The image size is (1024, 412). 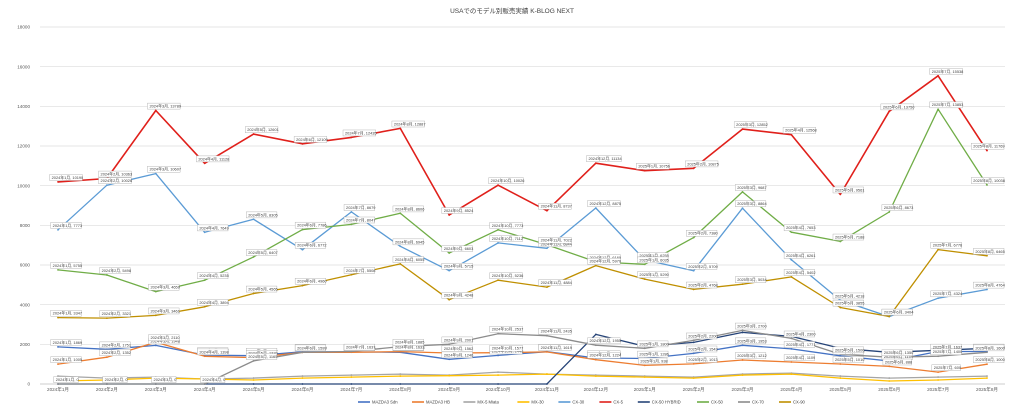 I want to click on data-label: 2024年2月, 0, so click(x=115, y=379).